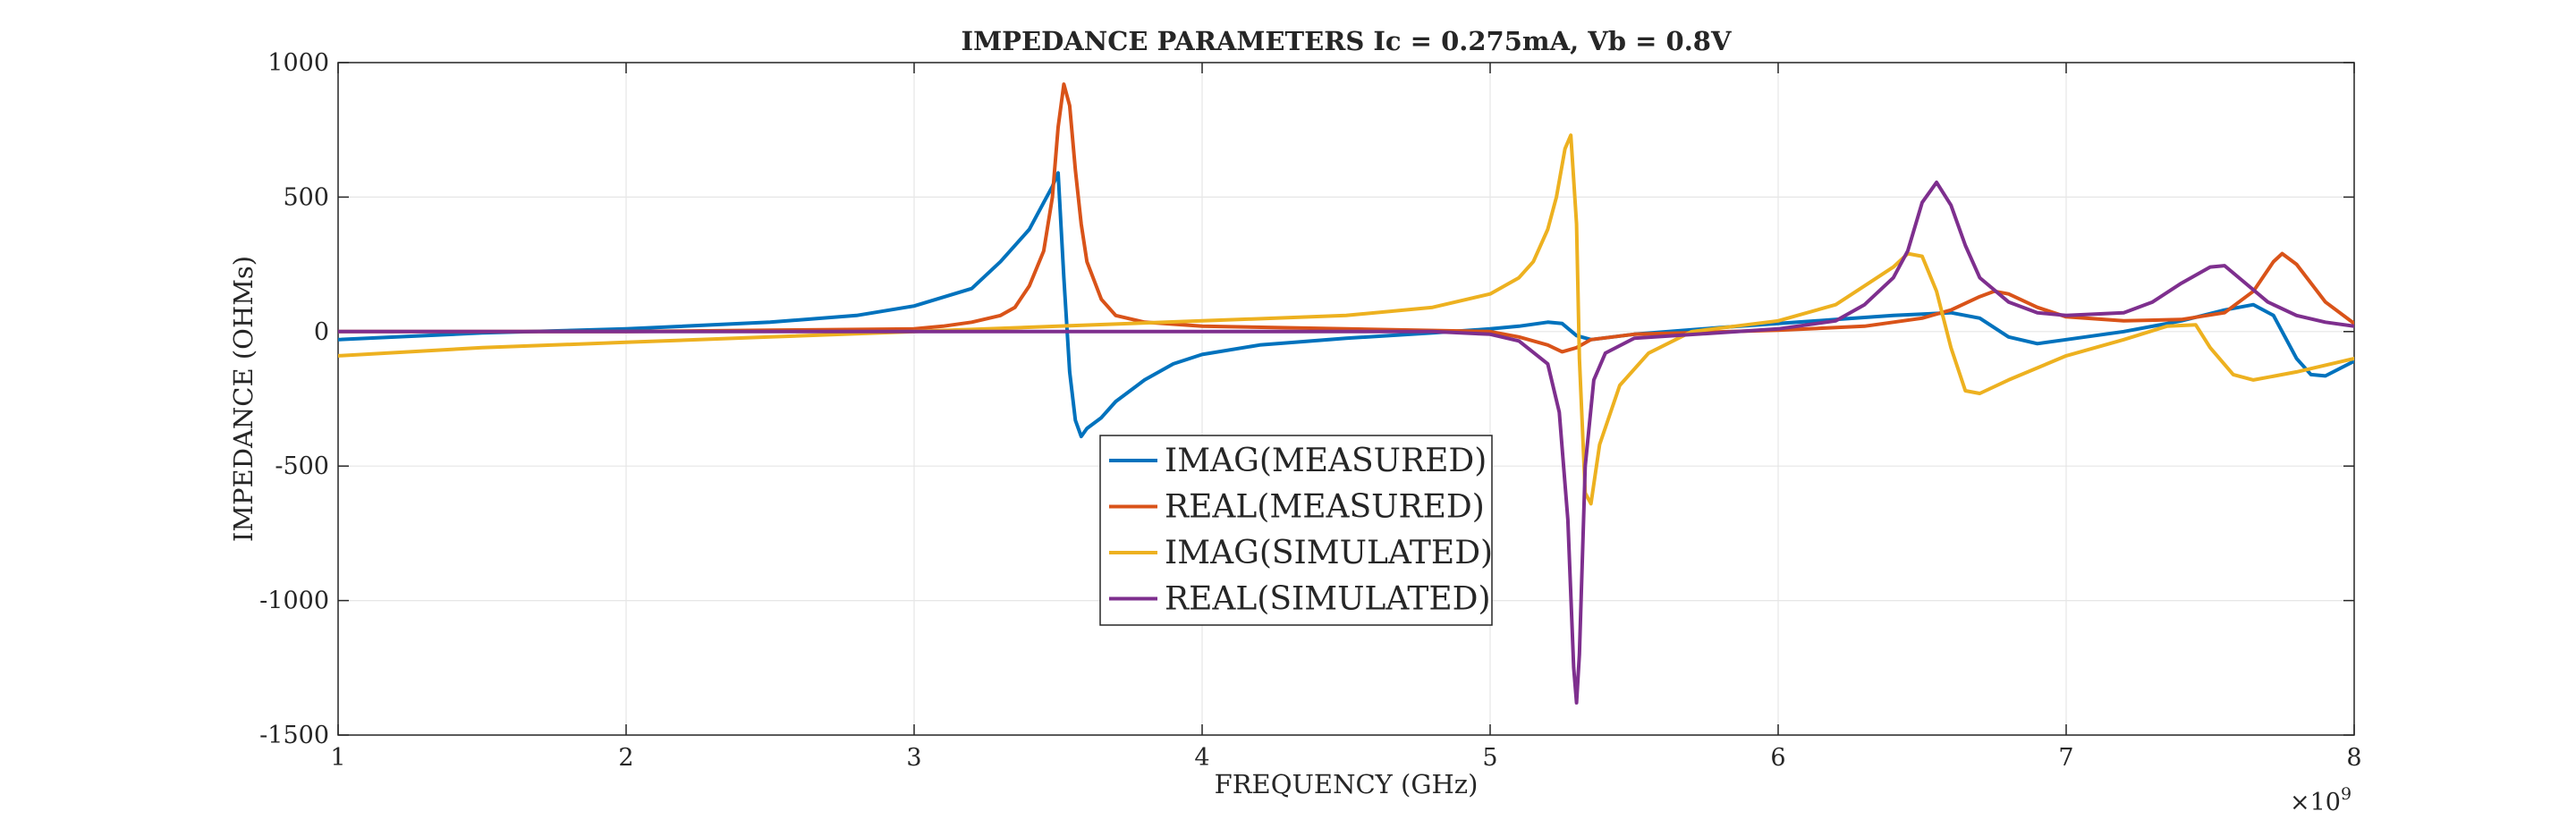  What do you see at coordinates (2320, 800) in the screenshot?
I see `x-exponent-label: ×10⁹` at bounding box center [2320, 800].